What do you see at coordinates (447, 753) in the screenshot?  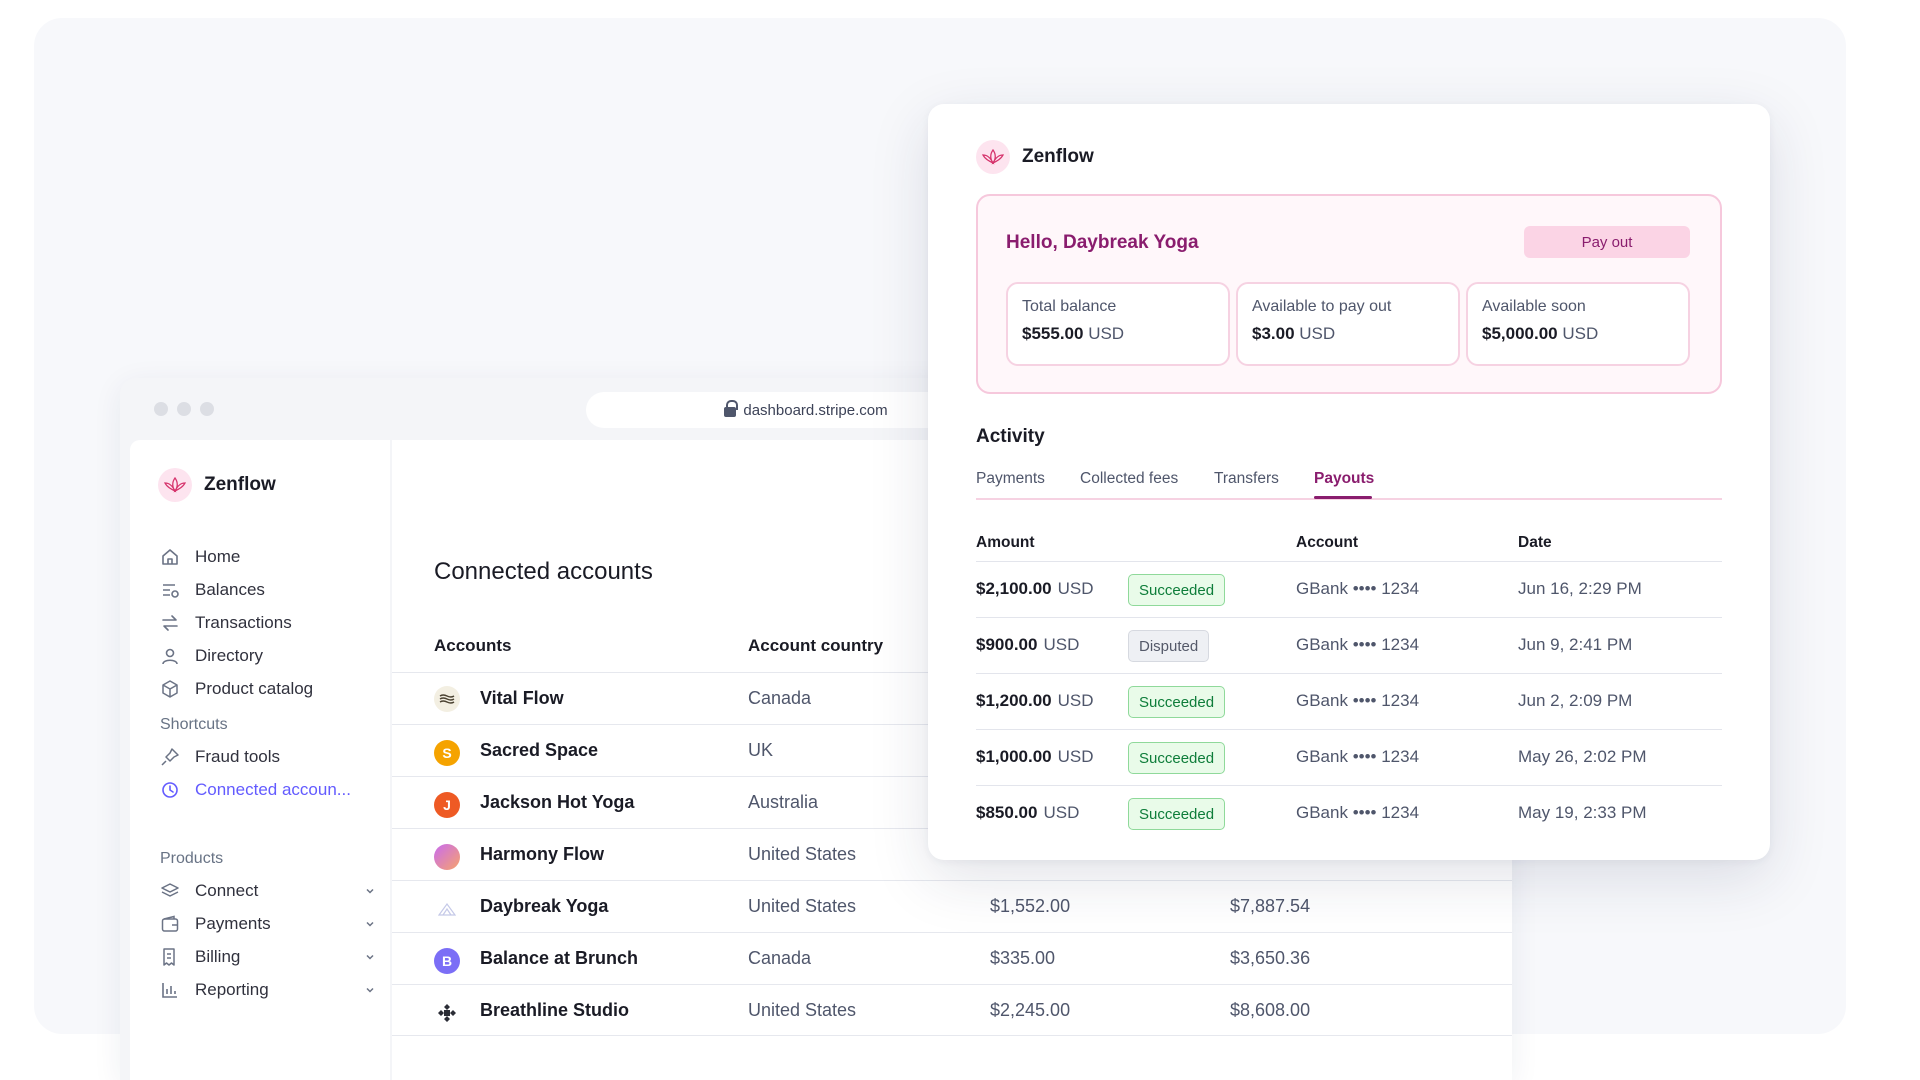 I see `avatar: S` at bounding box center [447, 753].